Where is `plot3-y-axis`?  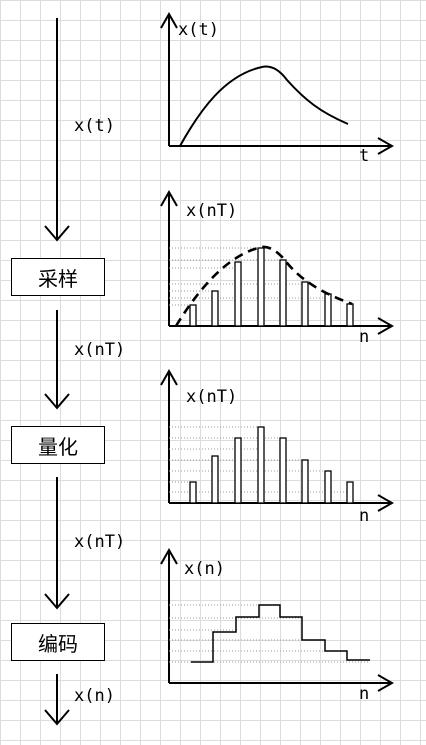
plot3-y-axis is located at coordinates (169, 437).